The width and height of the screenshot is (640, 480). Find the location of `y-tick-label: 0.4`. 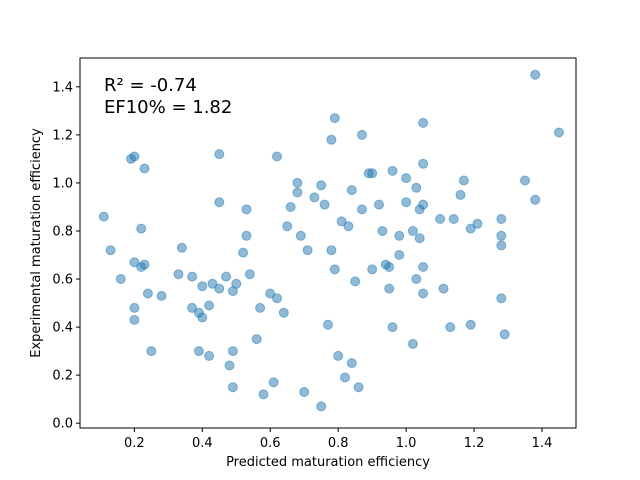

y-tick-label: 0.4 is located at coordinates (62, 328).